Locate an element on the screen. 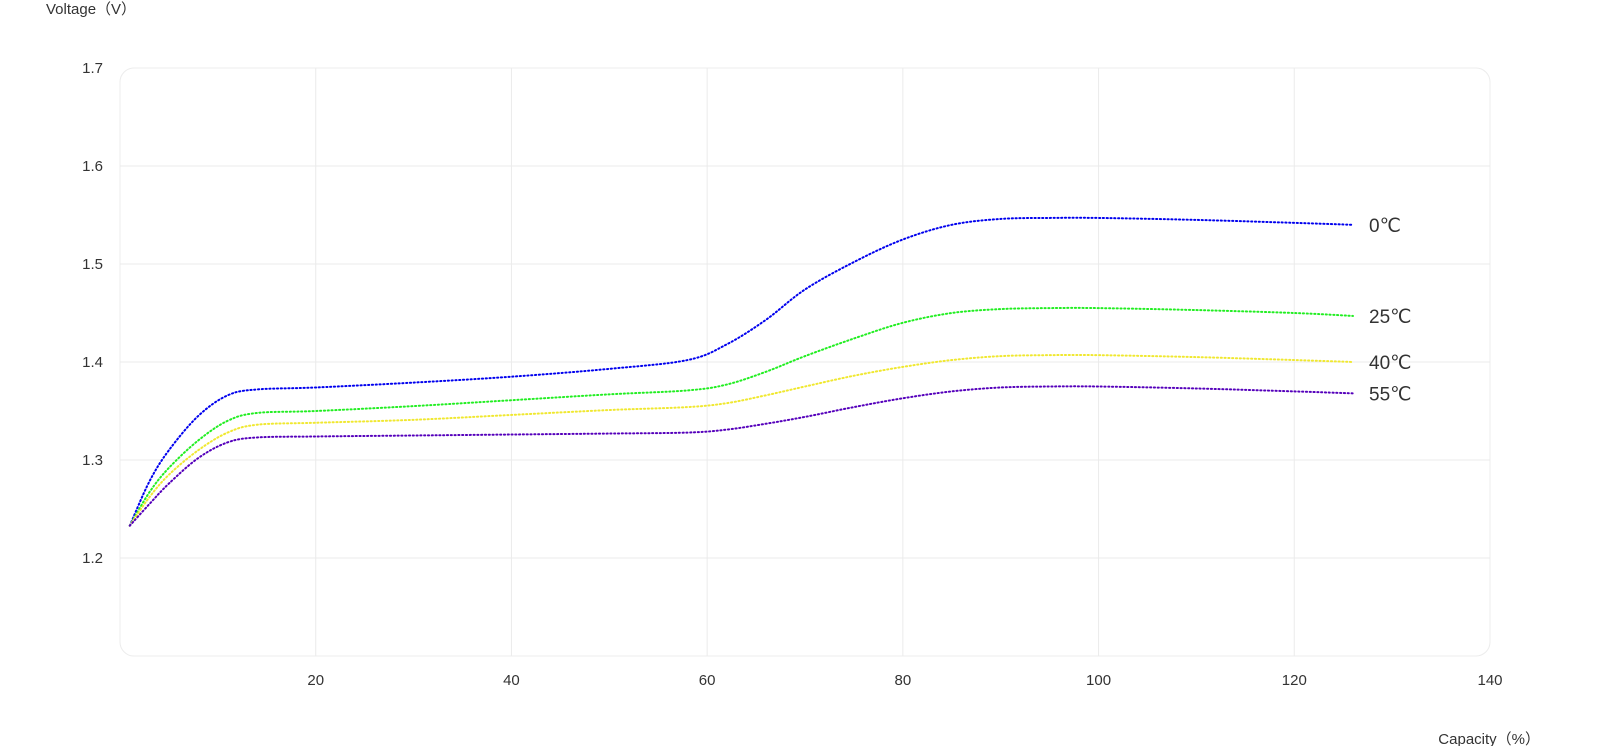 Image resolution: width=1600 pixels, height=746 pixels. x-axis-ticks: 20 40 60 80 100 120 140 is located at coordinates (904, 680).